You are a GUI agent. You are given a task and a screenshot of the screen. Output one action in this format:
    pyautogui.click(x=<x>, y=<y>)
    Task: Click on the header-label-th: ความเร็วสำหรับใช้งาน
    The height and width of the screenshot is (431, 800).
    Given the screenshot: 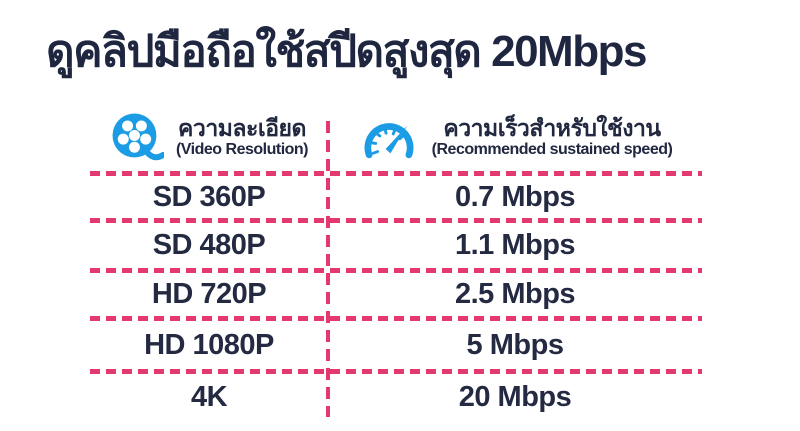 What is the action you would take?
    pyautogui.click(x=552, y=128)
    